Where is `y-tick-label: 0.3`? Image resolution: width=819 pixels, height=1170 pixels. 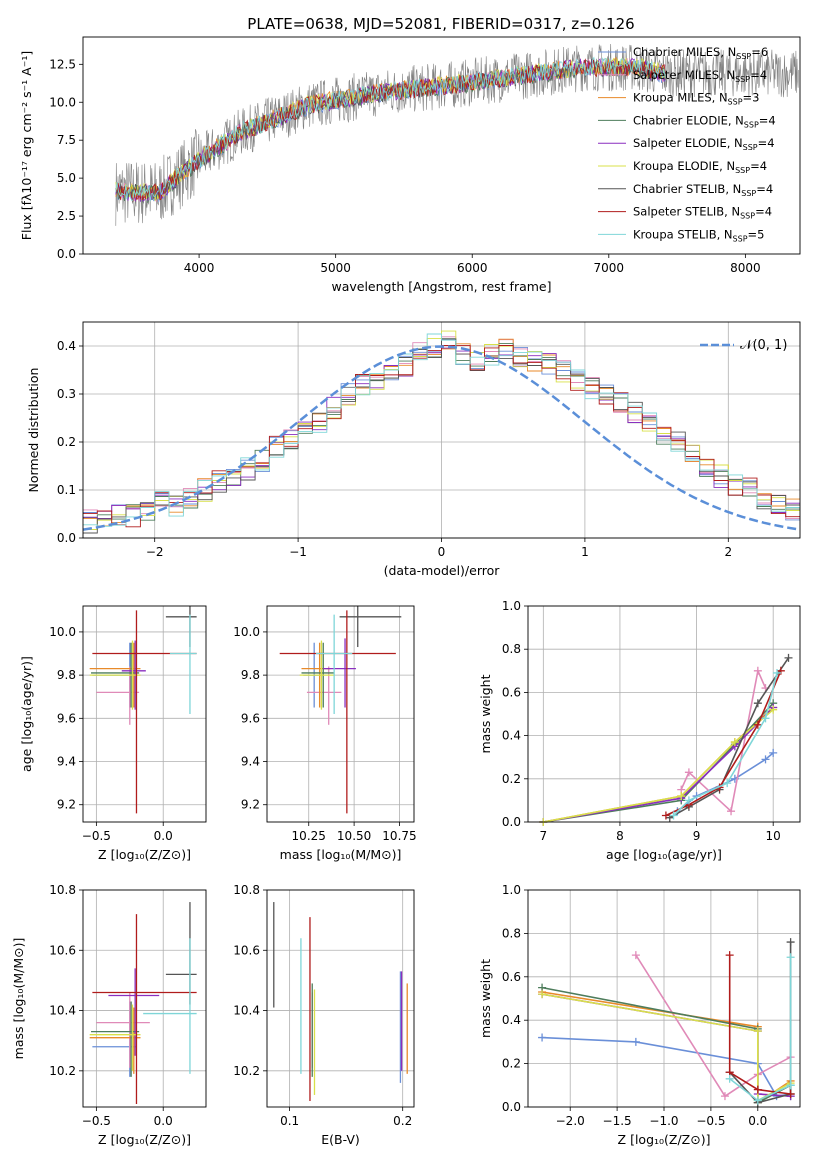
y-tick-label: 0.3 is located at coordinates (66, 394).